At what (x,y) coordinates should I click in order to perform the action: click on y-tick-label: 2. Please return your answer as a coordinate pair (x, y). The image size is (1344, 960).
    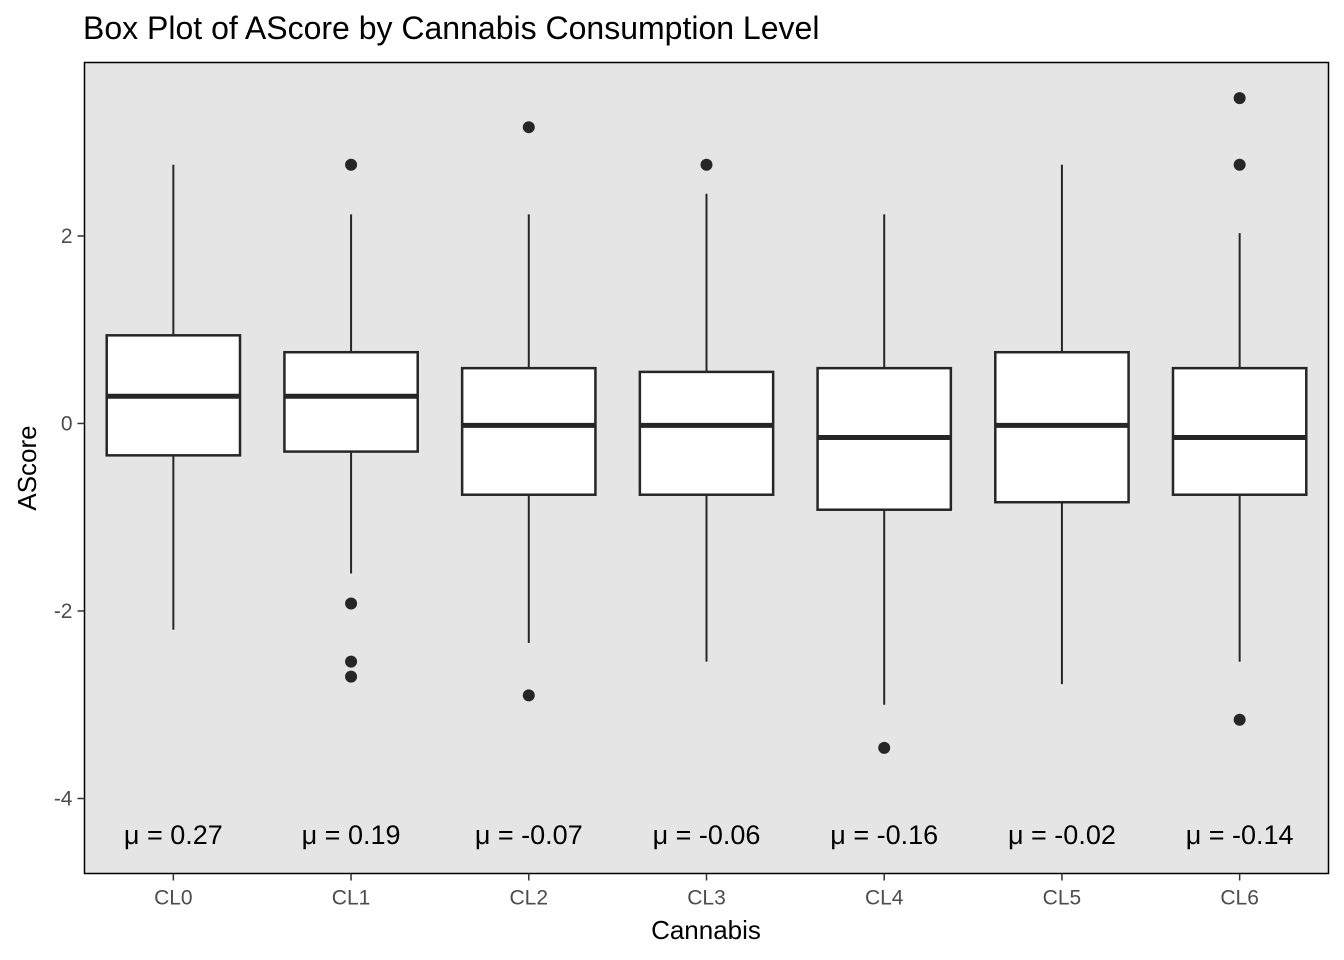
    Looking at the image, I should click on (67, 236).